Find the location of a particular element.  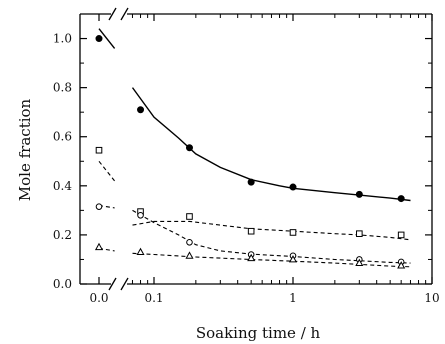

y-axis-title: Mole fraction is located at coordinates (25, 149).